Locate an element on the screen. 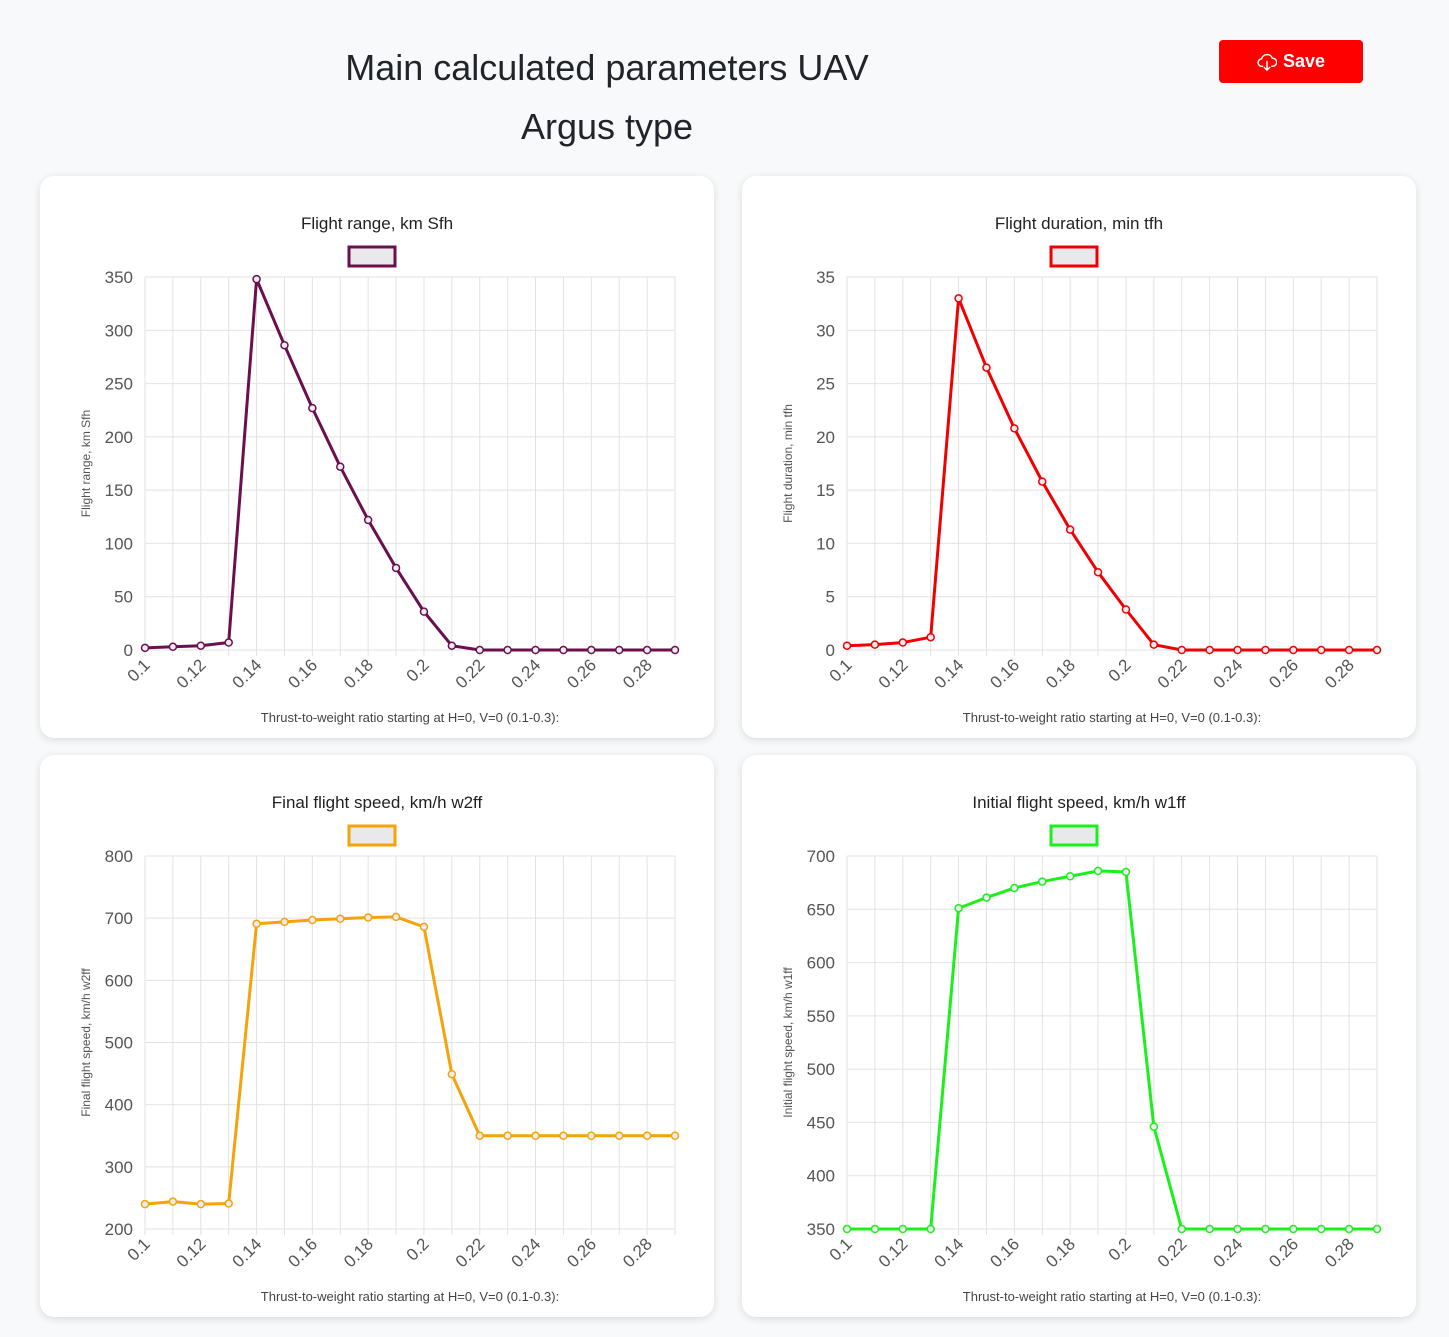 The height and width of the screenshot is (1337, 1449). chart-title: Final flight speed, km/h w2ff is located at coordinates (377, 802).